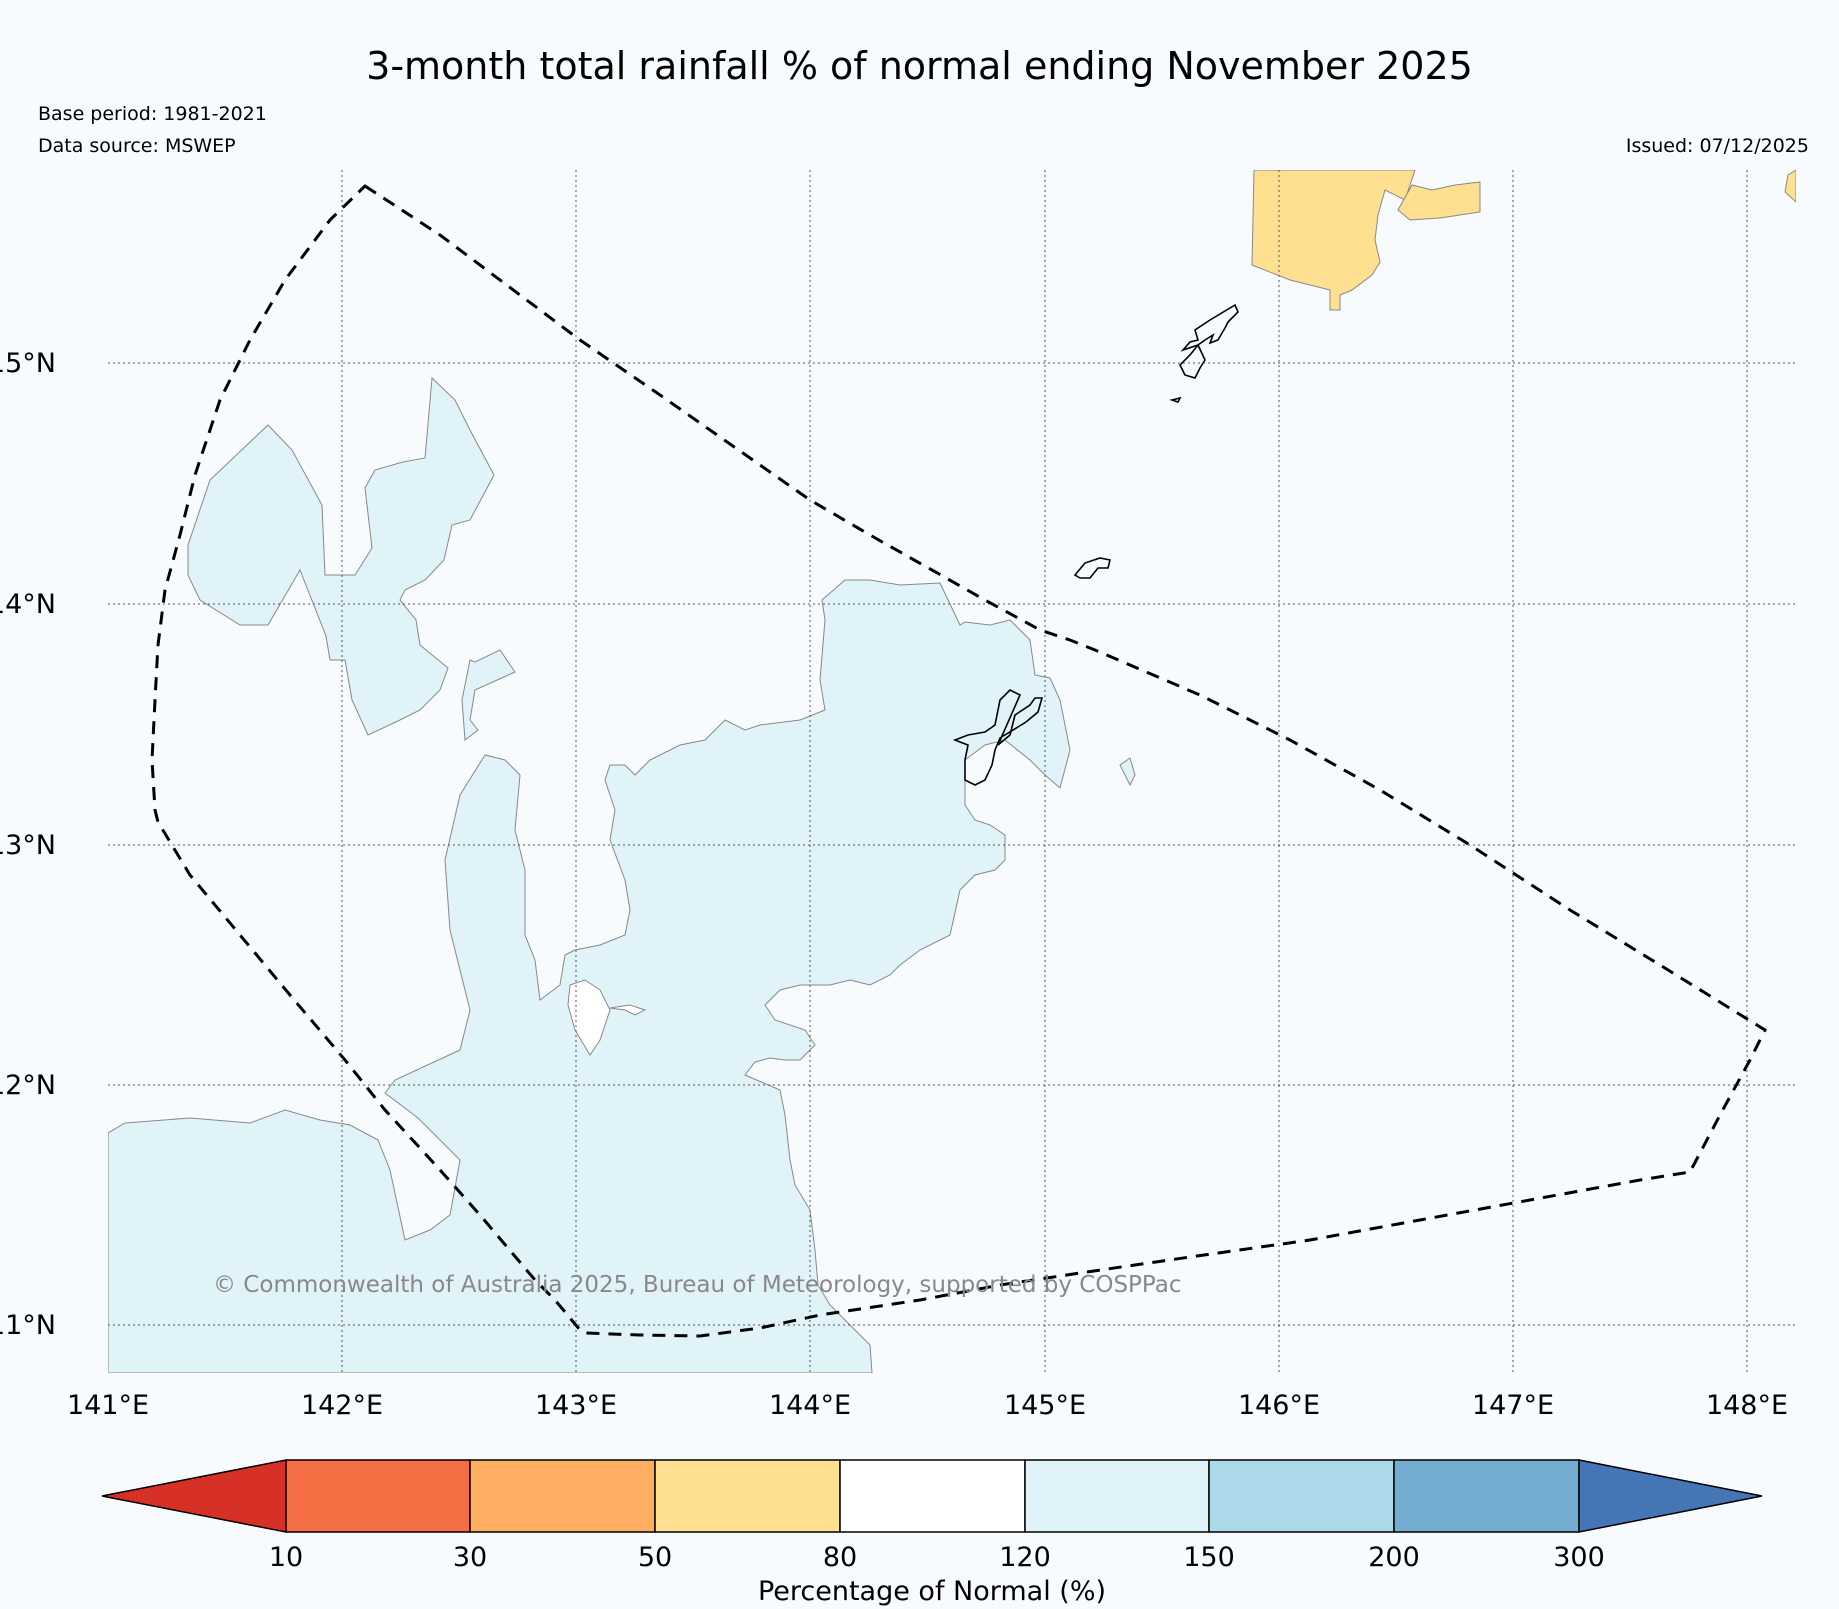 Image resolution: width=1839 pixels, height=1609 pixels. I want to click on colorbar-tick: 120, so click(1025, 1557).